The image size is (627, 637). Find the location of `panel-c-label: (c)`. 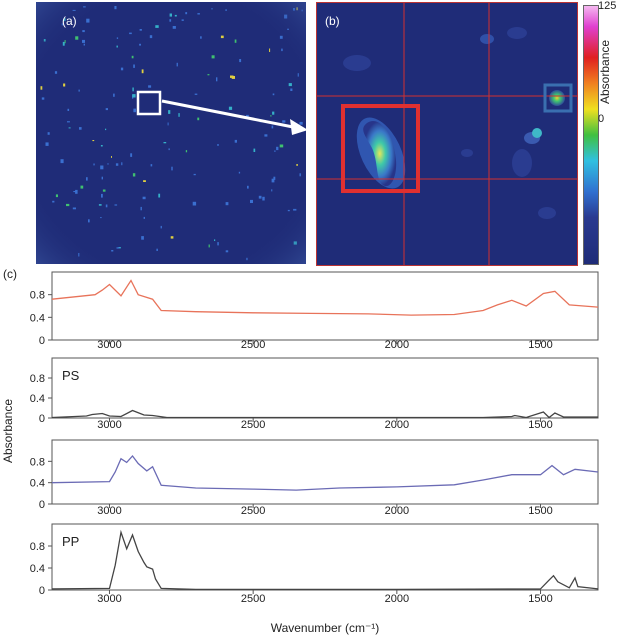

panel-c-label: (c) is located at coordinates (10, 274).